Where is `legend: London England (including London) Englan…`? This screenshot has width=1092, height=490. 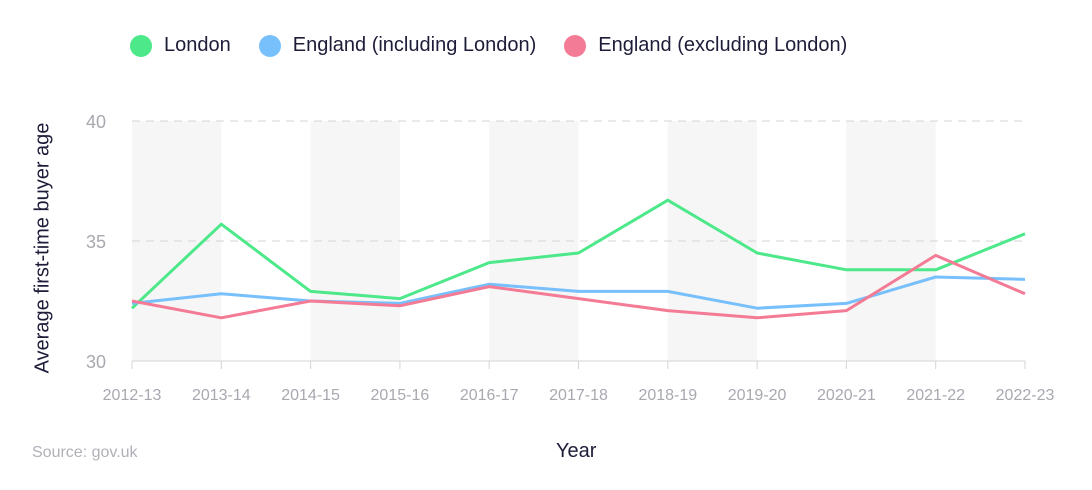
legend: London England (including London) Englan… is located at coordinates (488, 45).